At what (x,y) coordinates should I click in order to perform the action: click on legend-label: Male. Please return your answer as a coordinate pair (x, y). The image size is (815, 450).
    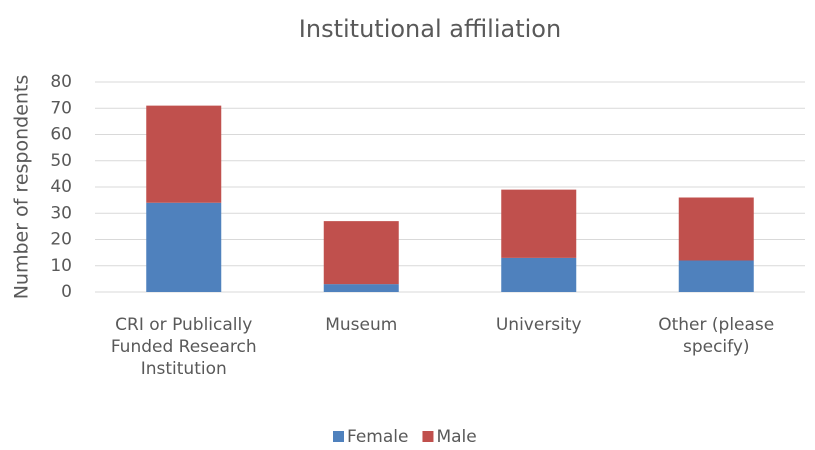
    Looking at the image, I should click on (456, 437).